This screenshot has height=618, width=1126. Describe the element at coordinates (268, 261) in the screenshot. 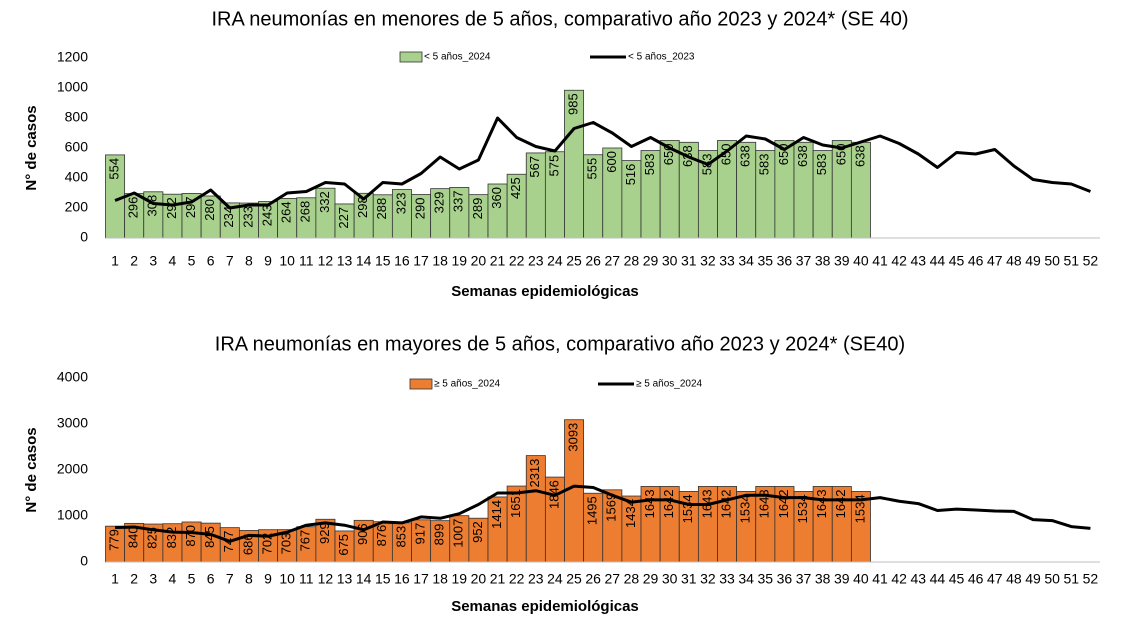

I see `x-tick-label: 9` at that location.